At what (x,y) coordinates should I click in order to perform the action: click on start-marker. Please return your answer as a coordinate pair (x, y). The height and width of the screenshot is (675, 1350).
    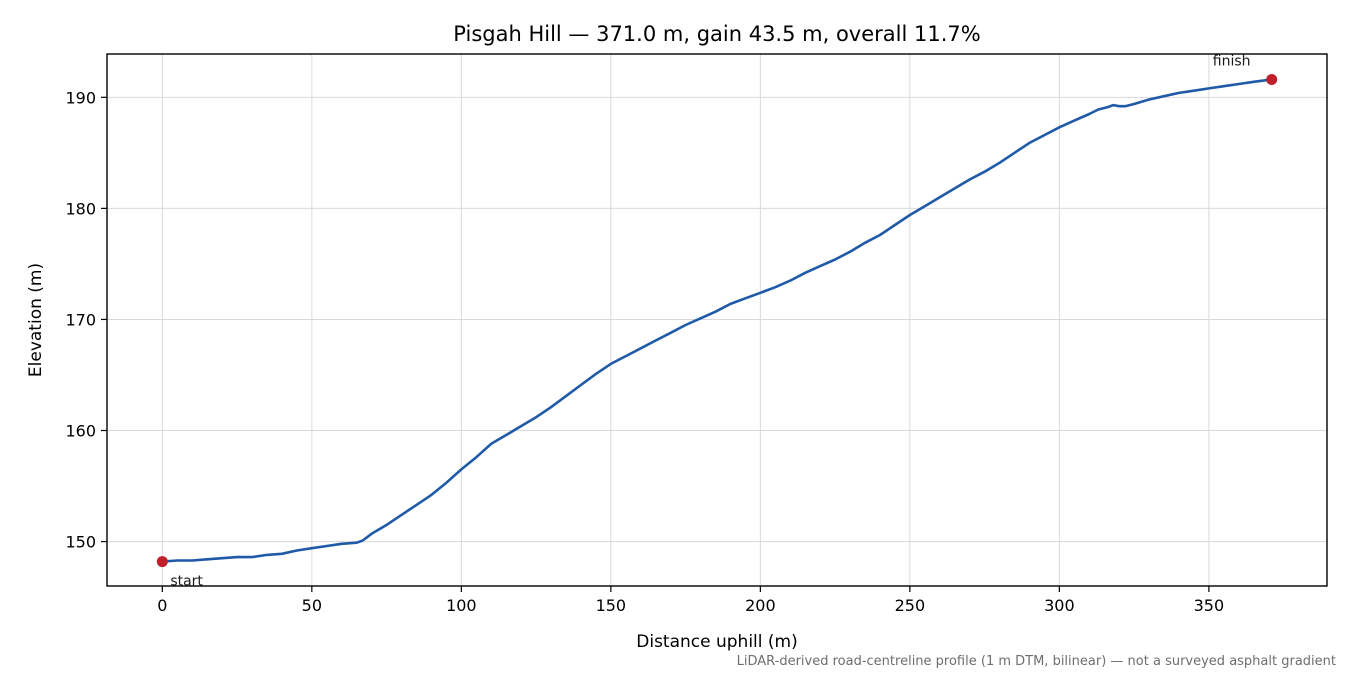
    Looking at the image, I should click on (162, 562).